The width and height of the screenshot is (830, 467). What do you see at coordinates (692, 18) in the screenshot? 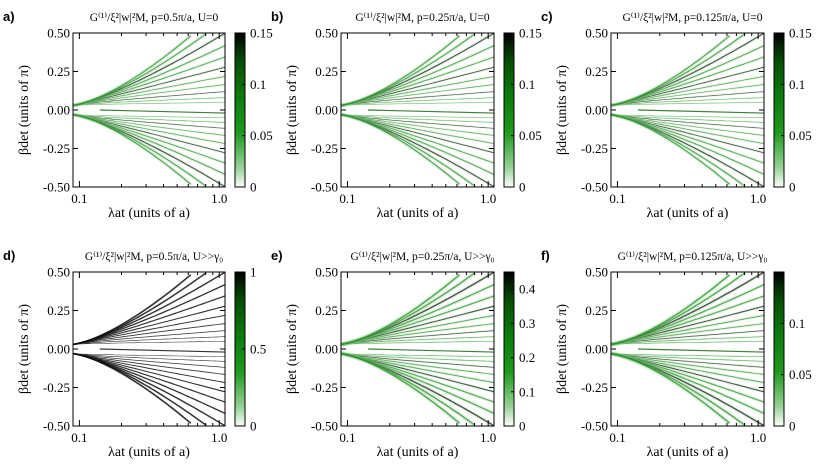
I see `panel-title: G⁽¹⁾/ξ²|w|²M, p=0.125π/a, U=0` at bounding box center [692, 18].